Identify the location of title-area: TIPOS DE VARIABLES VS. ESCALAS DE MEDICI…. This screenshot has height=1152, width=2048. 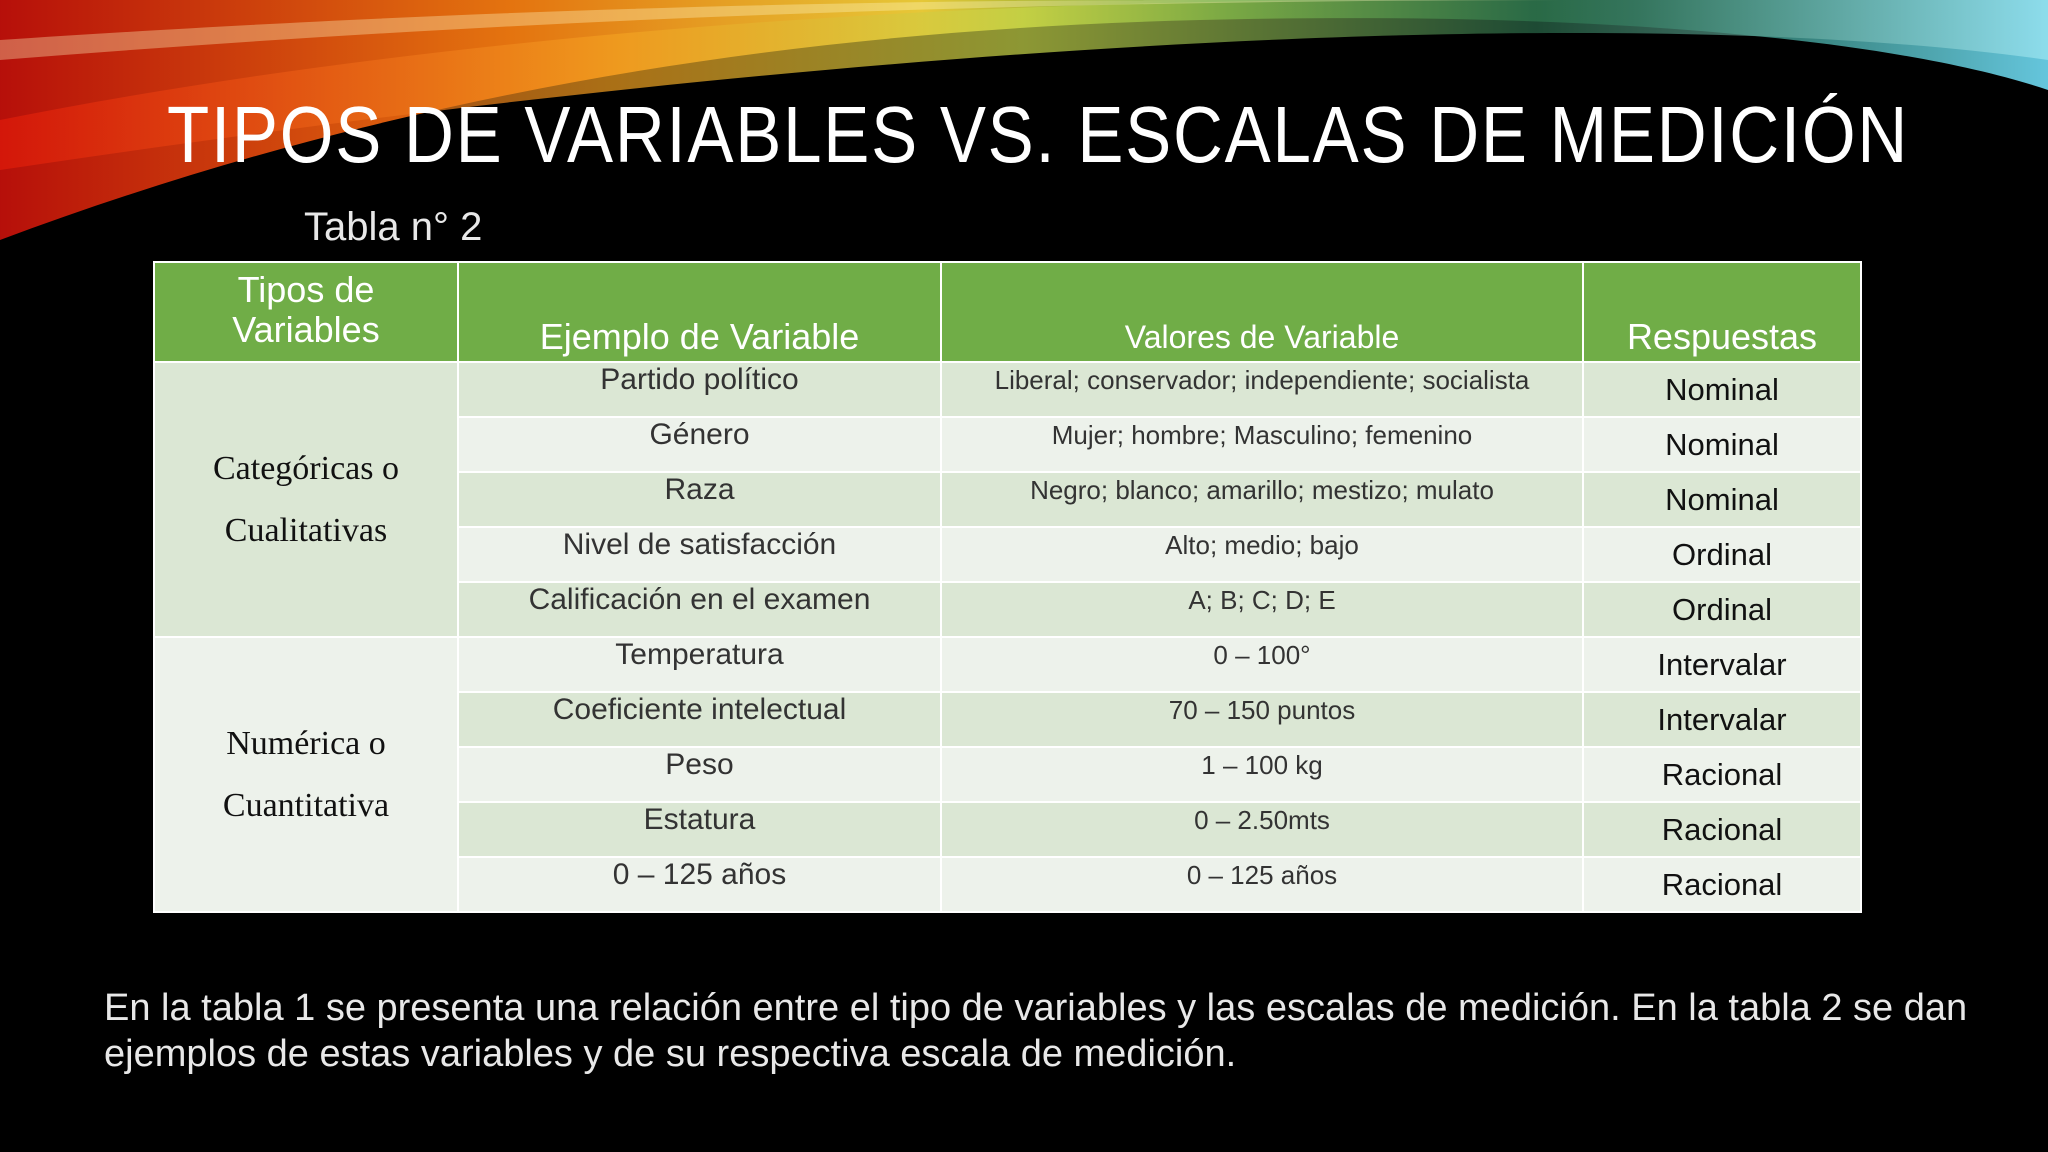
(1038, 134).